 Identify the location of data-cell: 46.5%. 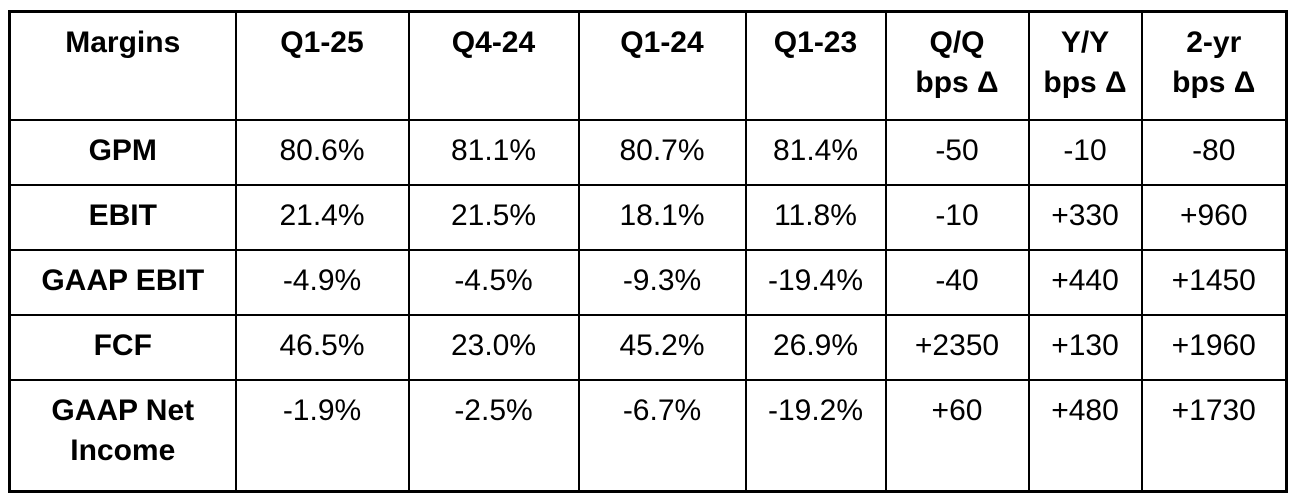
(322, 347).